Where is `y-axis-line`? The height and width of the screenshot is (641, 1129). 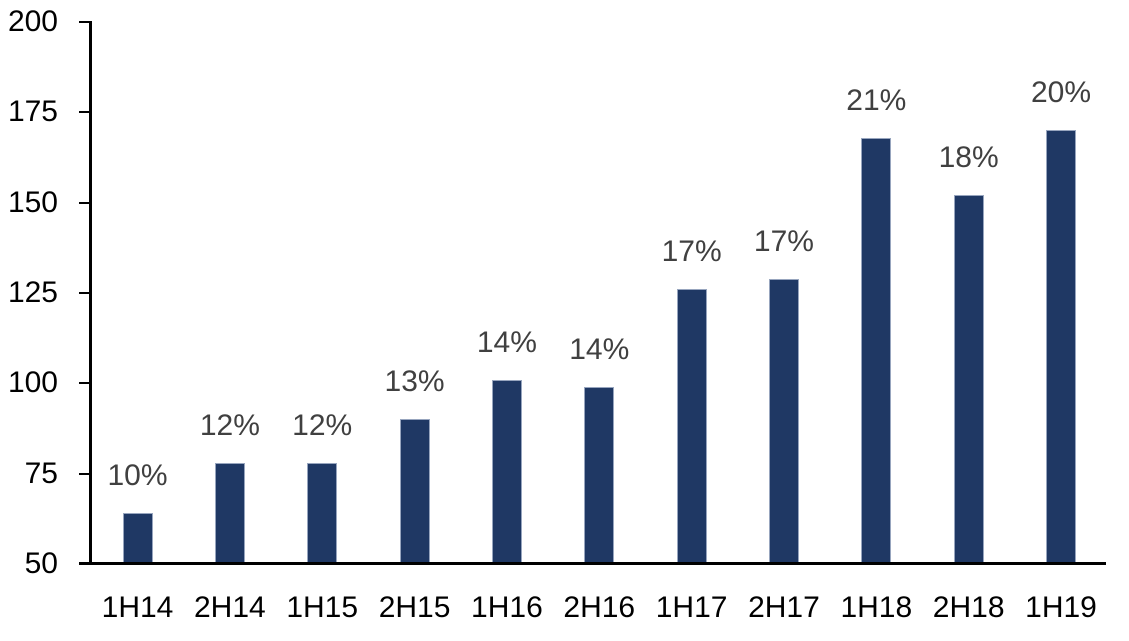
y-axis-line is located at coordinates (90, 292).